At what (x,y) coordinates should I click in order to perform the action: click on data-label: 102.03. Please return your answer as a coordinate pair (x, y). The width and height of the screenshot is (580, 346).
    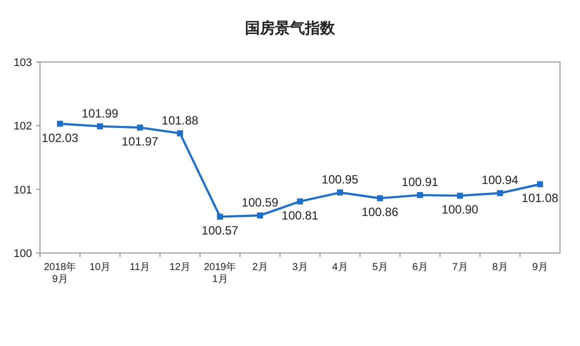
    Looking at the image, I should click on (60, 137).